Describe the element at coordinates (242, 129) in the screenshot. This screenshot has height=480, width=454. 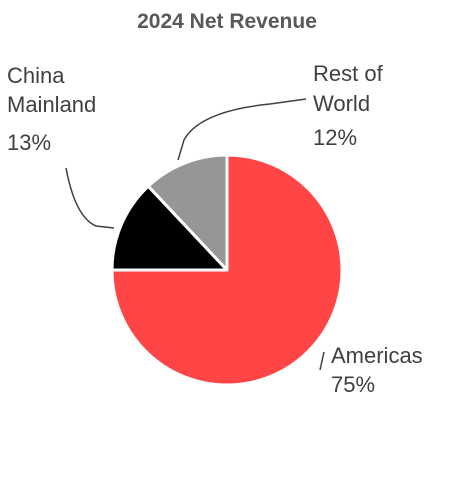
I see `leader-line-rest-of-world` at that location.